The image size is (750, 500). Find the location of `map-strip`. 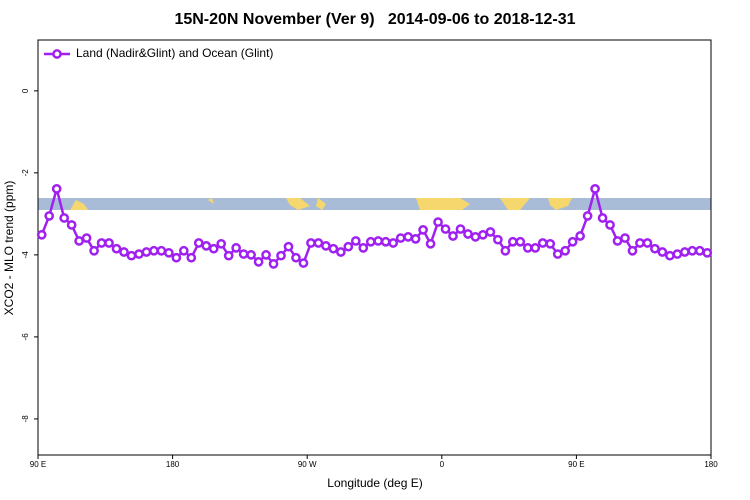

map-strip is located at coordinates (374, 204).